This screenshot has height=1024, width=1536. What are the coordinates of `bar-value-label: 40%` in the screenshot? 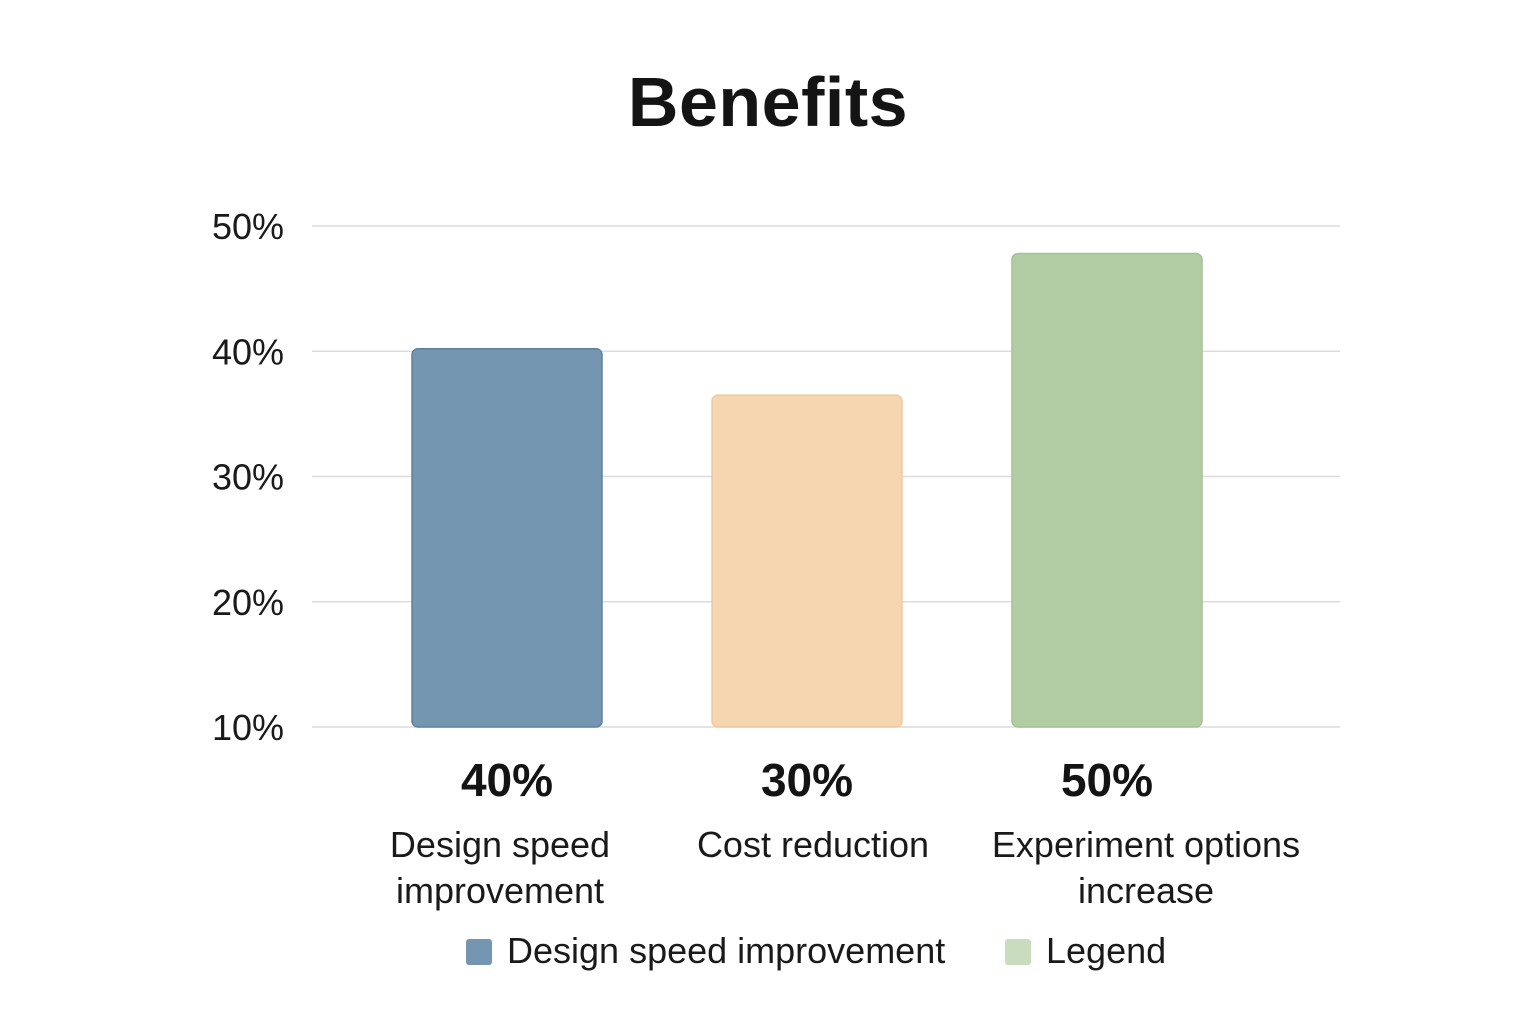 It's located at (507, 780).